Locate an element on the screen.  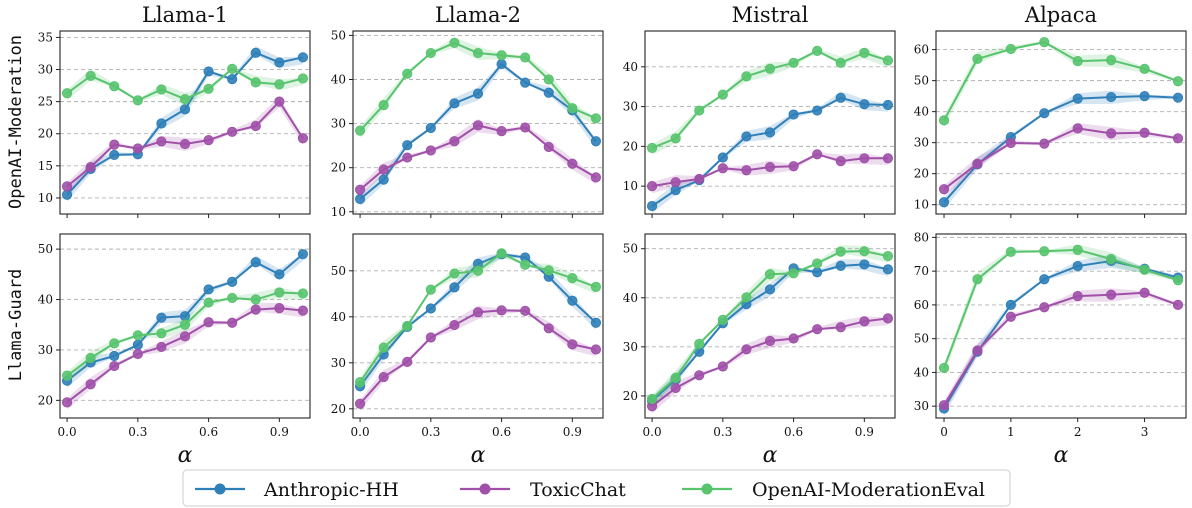
x-tick-label: 0.6 is located at coordinates (501, 432).